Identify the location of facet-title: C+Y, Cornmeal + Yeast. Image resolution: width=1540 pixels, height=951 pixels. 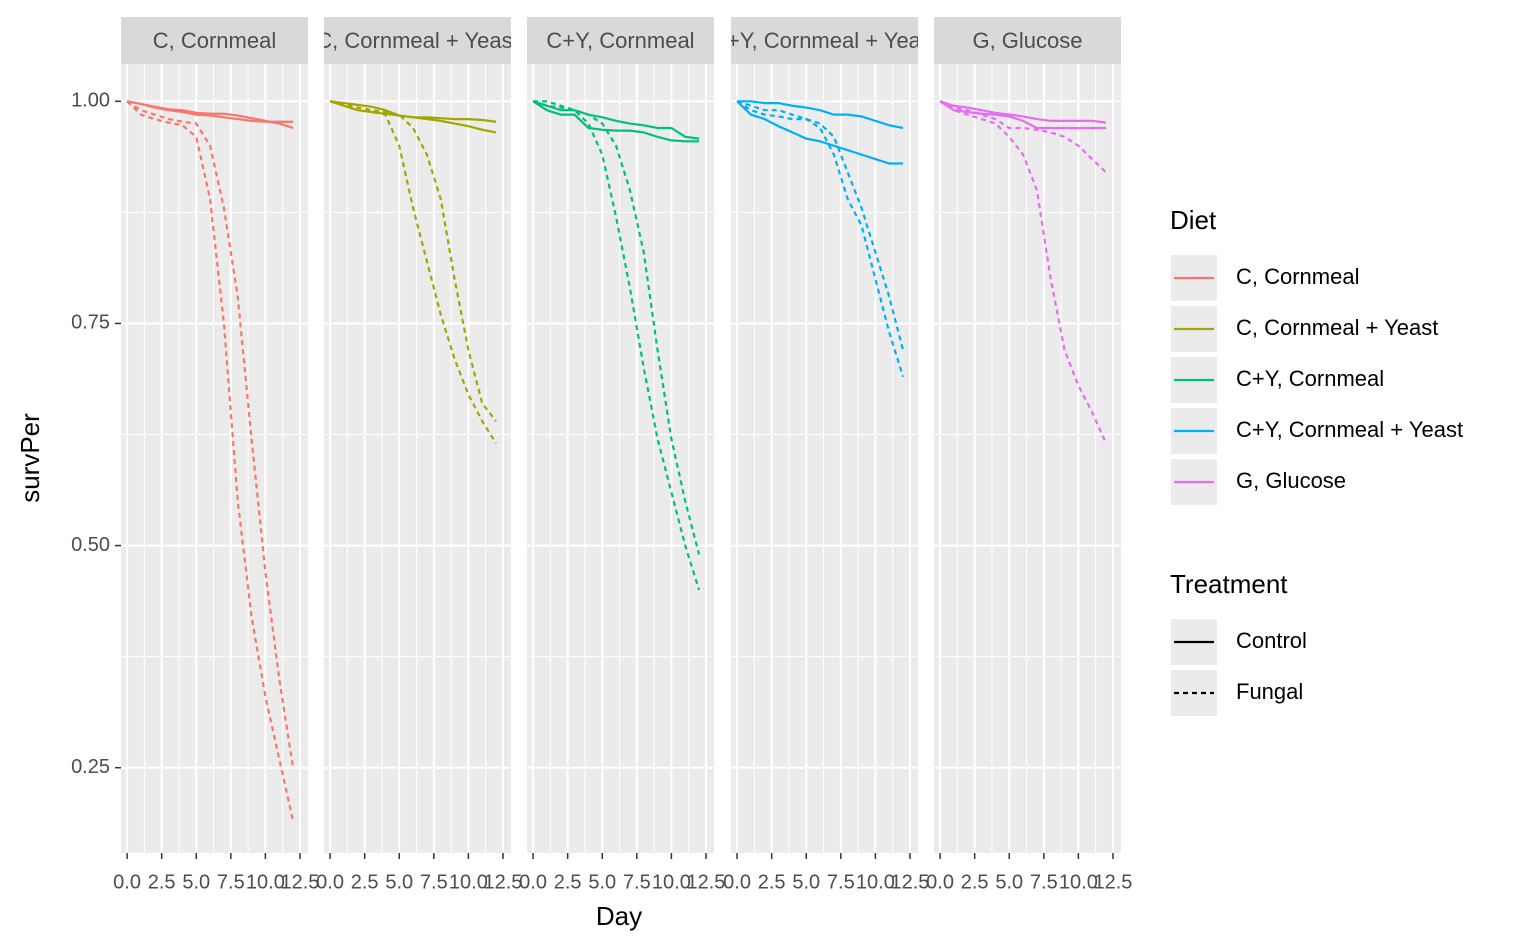
(824, 40).